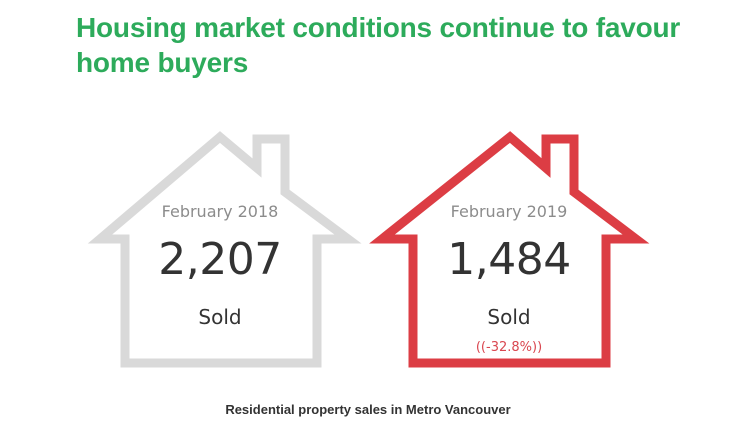  What do you see at coordinates (220, 211) in the screenshot?
I see `house-2018-period: February 2018` at bounding box center [220, 211].